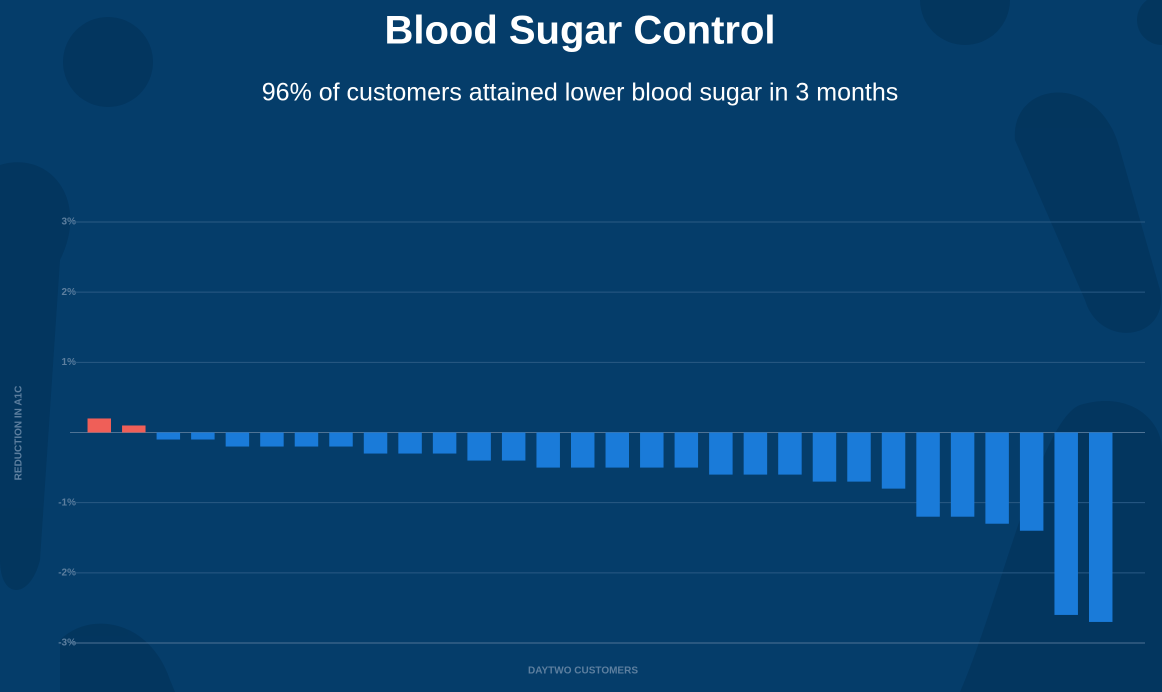  What do you see at coordinates (67, 643) in the screenshot?
I see `y-tick-label: -3%` at bounding box center [67, 643].